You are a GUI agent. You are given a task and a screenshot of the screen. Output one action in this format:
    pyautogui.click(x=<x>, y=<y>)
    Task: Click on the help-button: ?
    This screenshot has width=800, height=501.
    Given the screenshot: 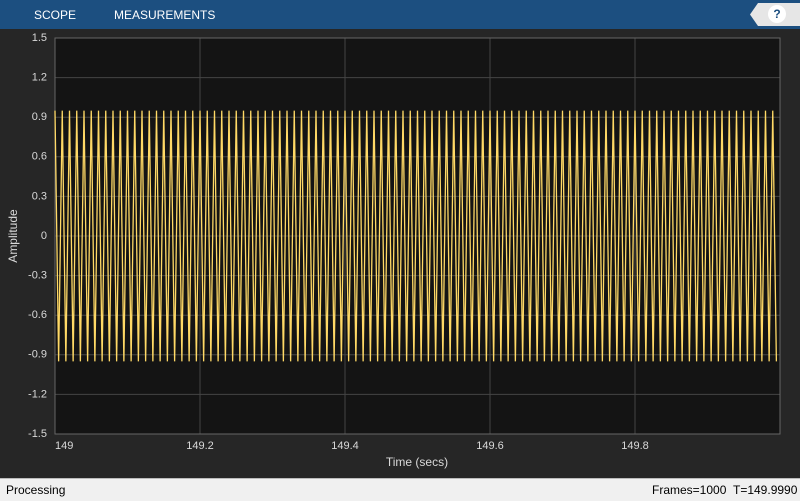 What is the action you would take?
    pyautogui.click(x=777, y=14)
    